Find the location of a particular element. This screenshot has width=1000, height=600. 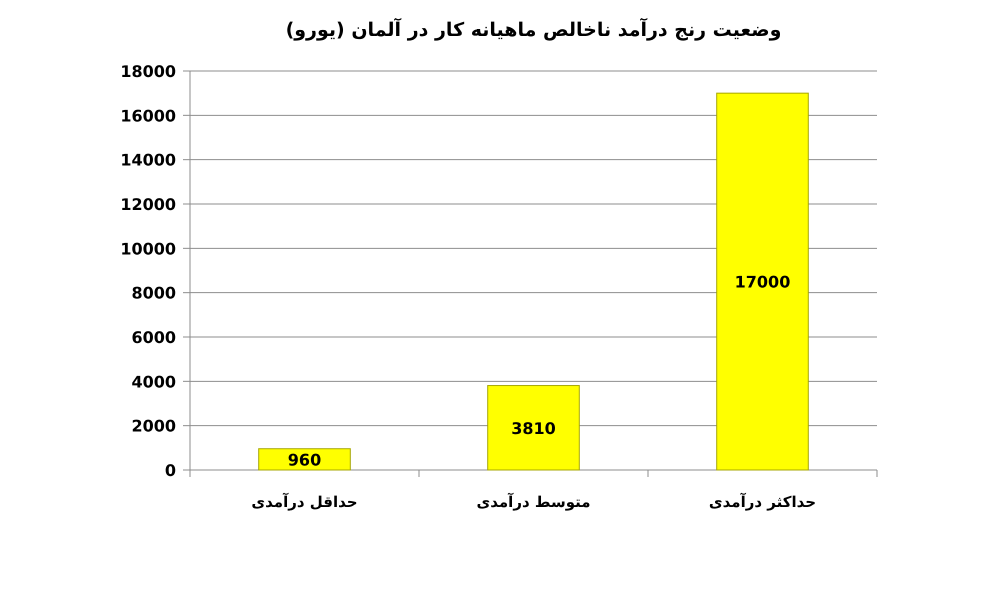

y-tick-label: 2000 is located at coordinates (153, 426).